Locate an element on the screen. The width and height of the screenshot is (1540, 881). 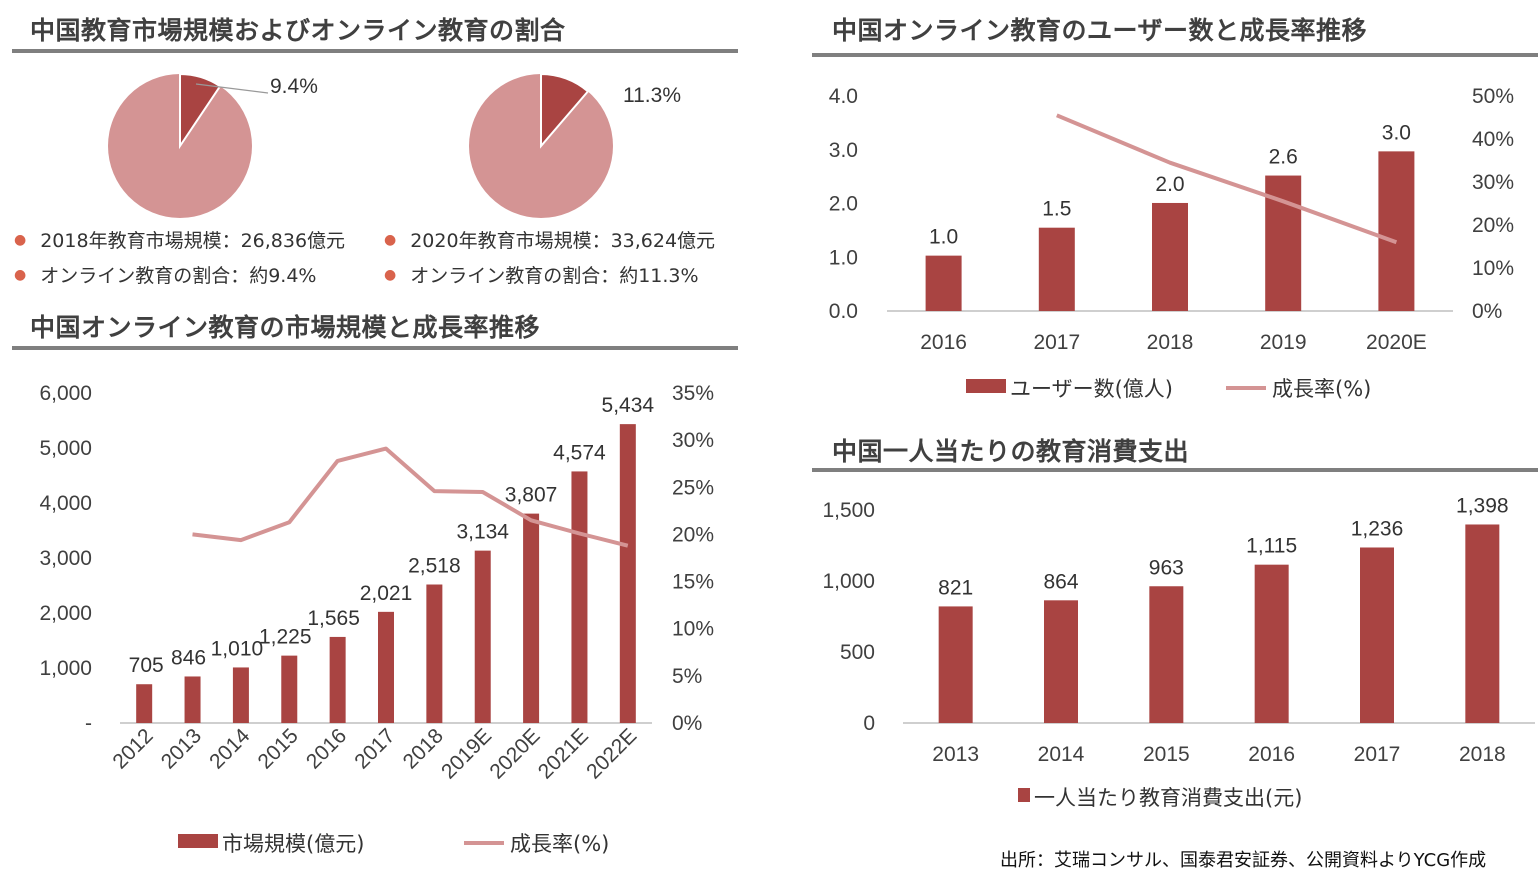
users-y2-tick: 20% is located at coordinates (1493, 225).